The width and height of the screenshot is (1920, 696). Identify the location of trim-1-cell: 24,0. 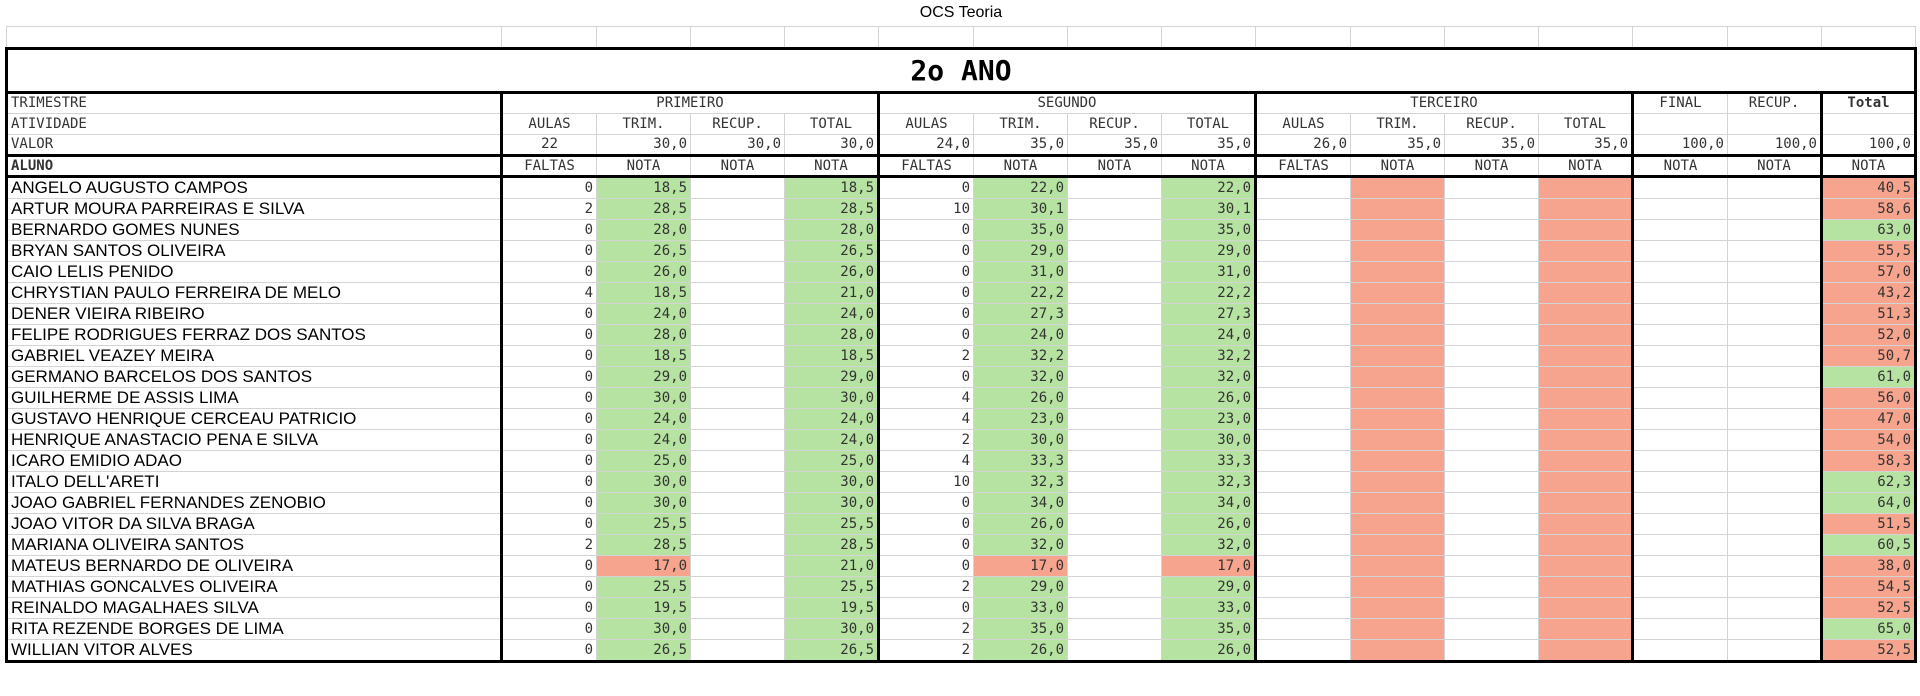
(643, 313).